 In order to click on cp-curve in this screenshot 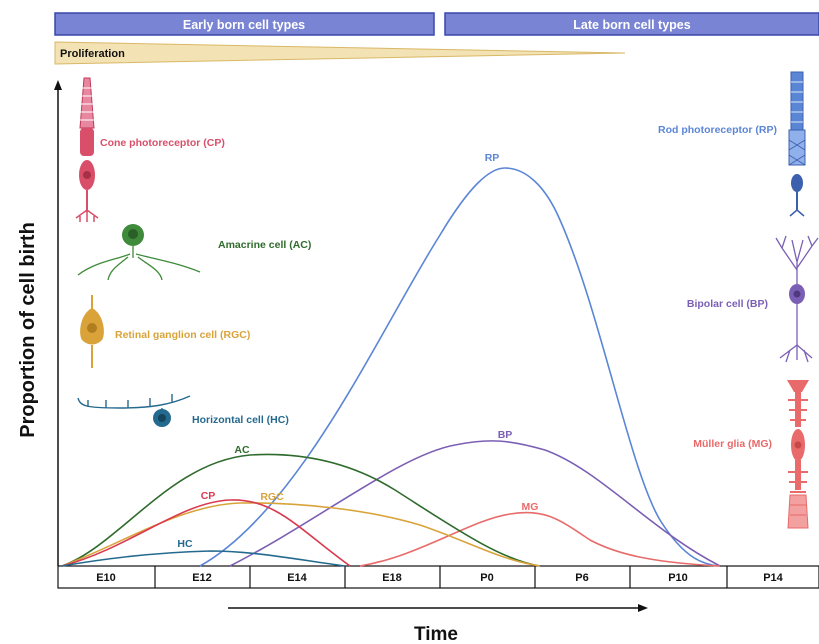, I will do `click(206, 533)`.